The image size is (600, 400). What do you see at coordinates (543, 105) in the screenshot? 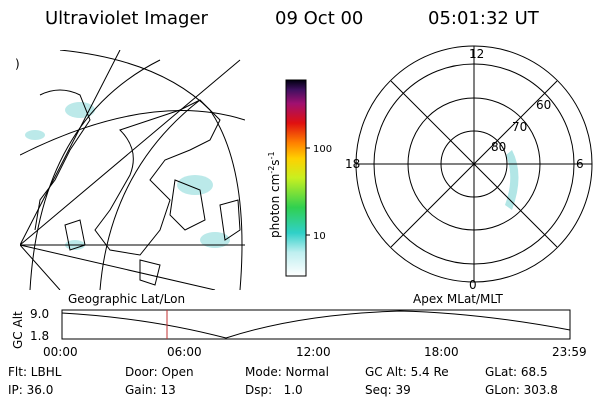
I see `mlat-label: 60` at bounding box center [543, 105].